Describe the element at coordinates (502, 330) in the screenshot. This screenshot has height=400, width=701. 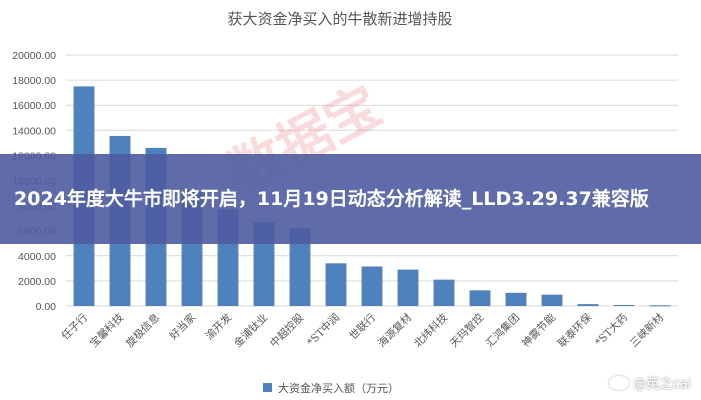
I see `x-category-label: 汇鸿集团` at that location.